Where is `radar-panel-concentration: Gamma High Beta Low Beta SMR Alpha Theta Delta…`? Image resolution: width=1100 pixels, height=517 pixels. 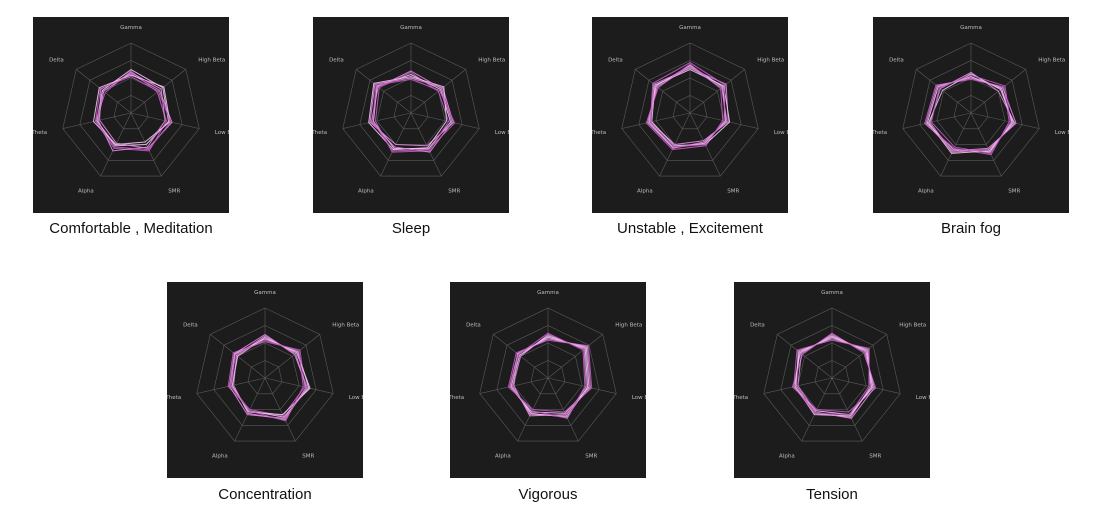 radar-panel-concentration: Gamma High Beta Low Beta SMR Alpha Theta Delta… is located at coordinates (265, 380).